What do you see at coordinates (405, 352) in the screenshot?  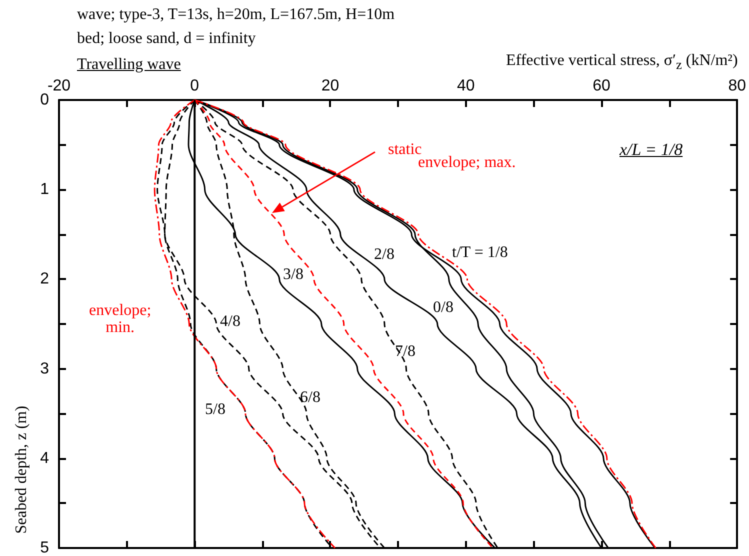 I see `annotation: 7/8` at bounding box center [405, 352].